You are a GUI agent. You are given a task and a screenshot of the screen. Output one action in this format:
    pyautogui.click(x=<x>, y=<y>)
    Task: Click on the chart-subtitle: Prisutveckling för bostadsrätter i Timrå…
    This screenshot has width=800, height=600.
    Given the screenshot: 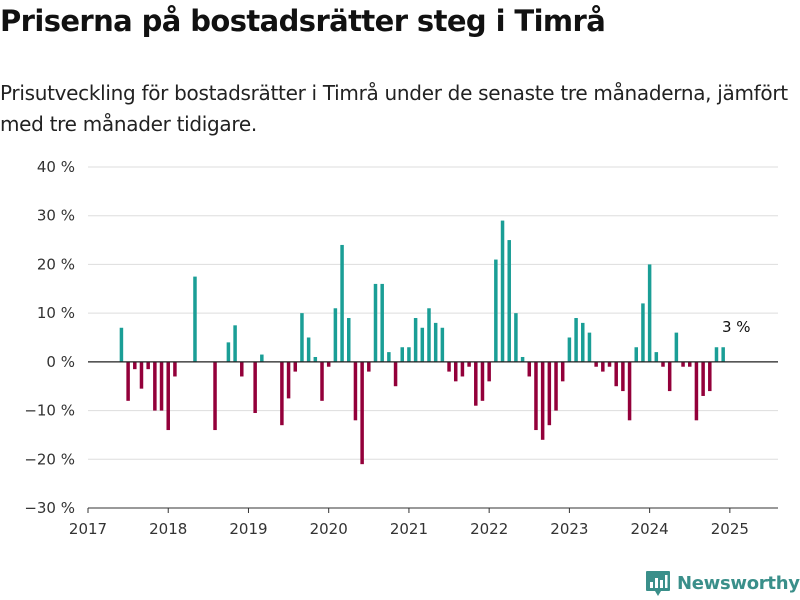 What is the action you would take?
    pyautogui.click(x=394, y=108)
    